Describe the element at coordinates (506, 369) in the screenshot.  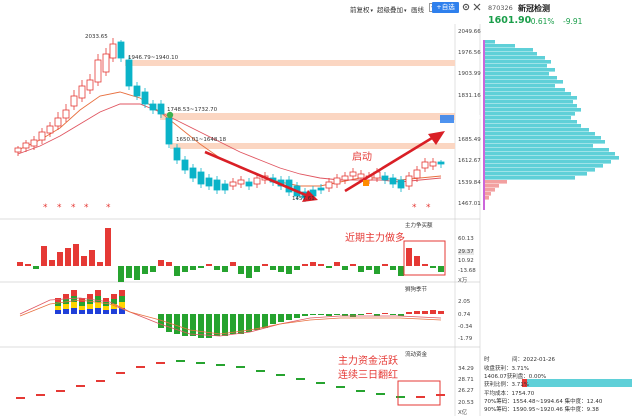
I see `info-profit-ratio: 收盘获利：3.71%` at that location.